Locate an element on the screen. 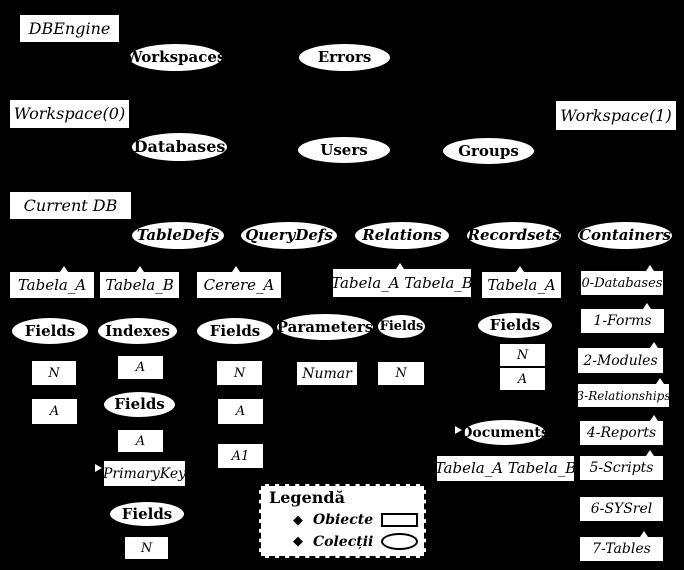 This screenshot has width=684, height=570. node-parameters: Parameters is located at coordinates (325, 327).